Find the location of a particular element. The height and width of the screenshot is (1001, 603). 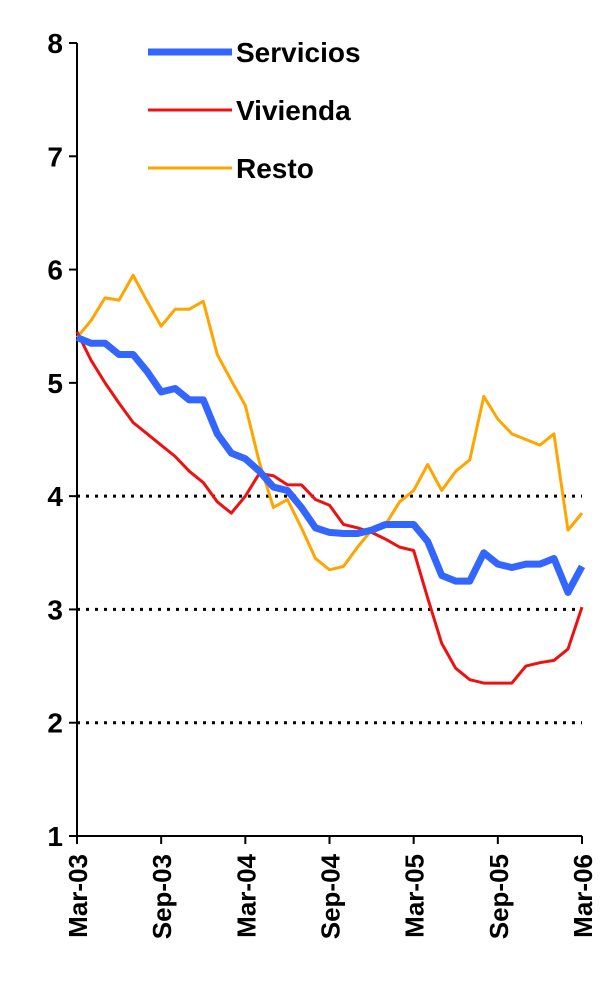

x-tick-label: Sep-04 is located at coordinates (331, 896).